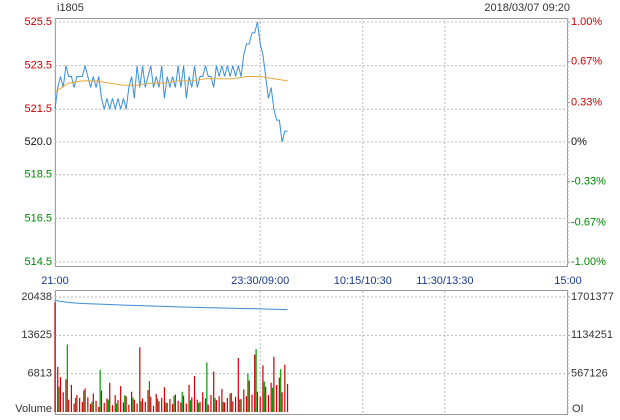  I want to click on volume-axis-label: Volume, so click(33, 409).